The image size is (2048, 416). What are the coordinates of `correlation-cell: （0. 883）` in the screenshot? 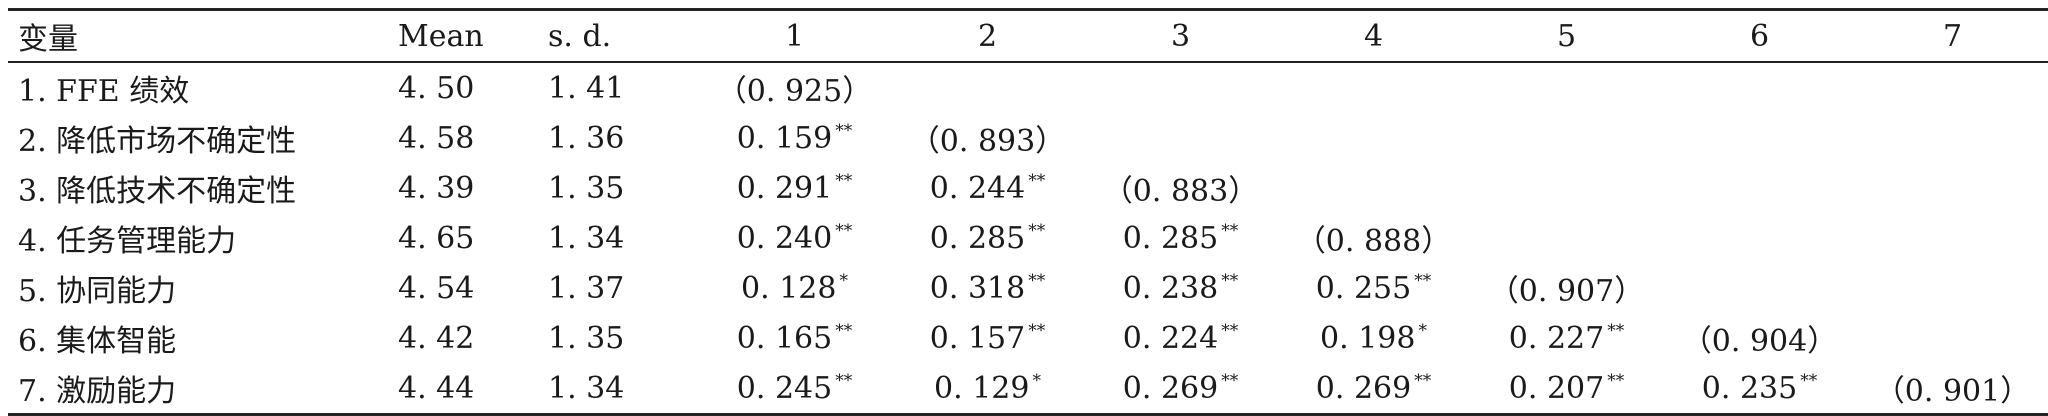 It's located at (1180, 188).